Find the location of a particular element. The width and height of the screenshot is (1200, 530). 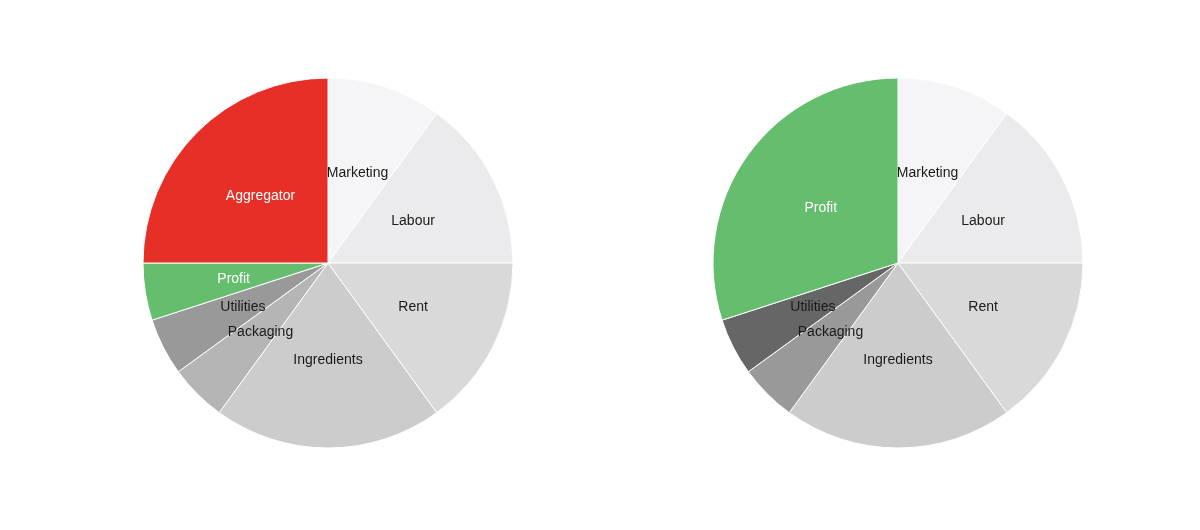

slice-label: Aggregator is located at coordinates (260, 195).